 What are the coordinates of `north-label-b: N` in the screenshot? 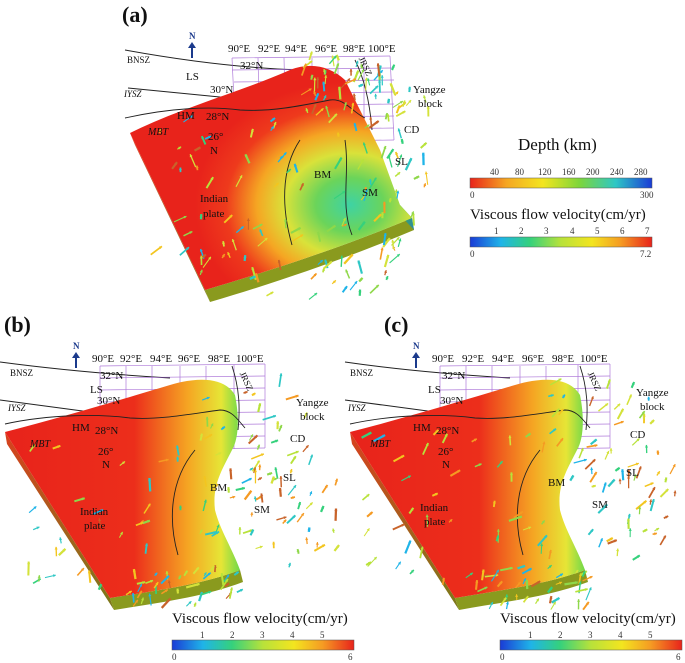 It's located at (76, 346).